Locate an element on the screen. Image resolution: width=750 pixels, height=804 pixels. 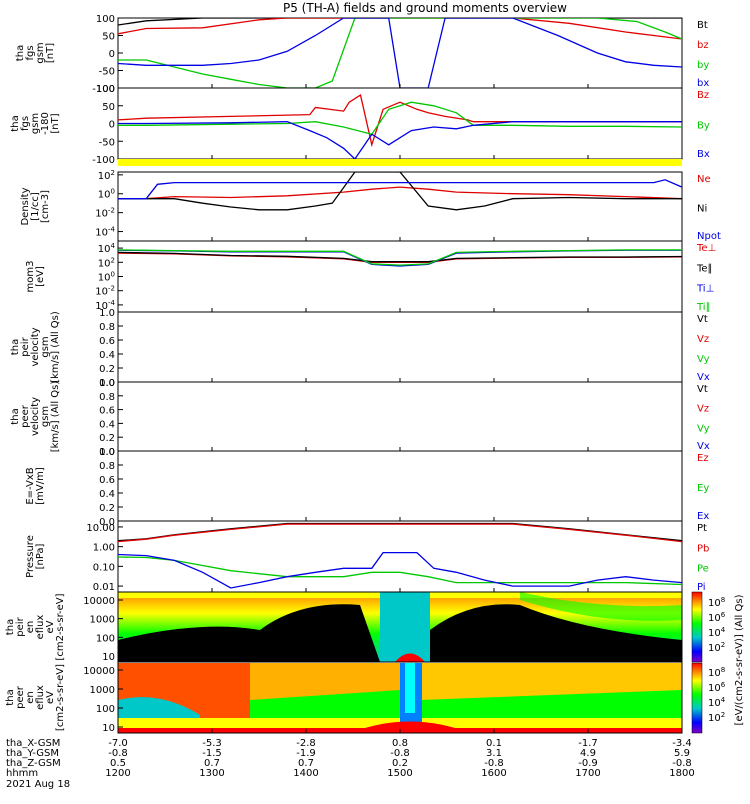
ephem-value: -7.0 is located at coordinates (118, 743).